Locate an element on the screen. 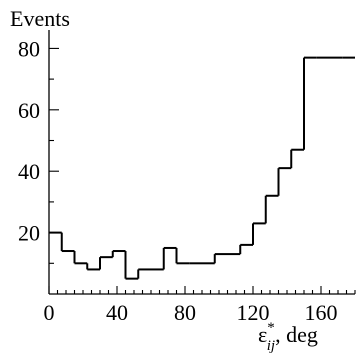  x-axis-label-unit: , deg is located at coordinates (296, 334).